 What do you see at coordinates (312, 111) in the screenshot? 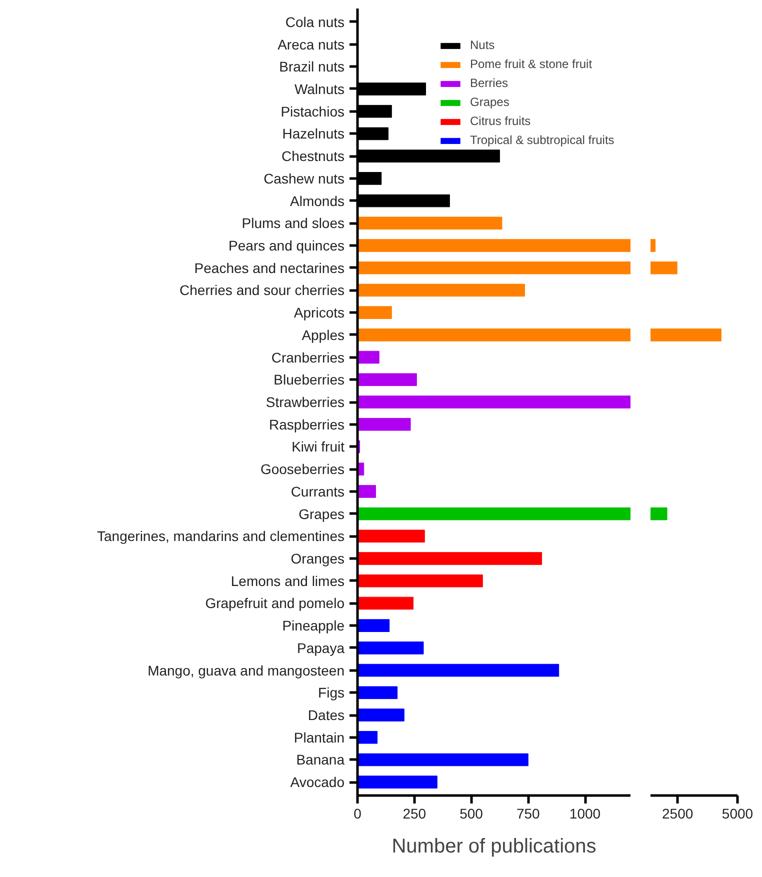
I see `y-tick-label: Pistachios` at bounding box center [312, 111].